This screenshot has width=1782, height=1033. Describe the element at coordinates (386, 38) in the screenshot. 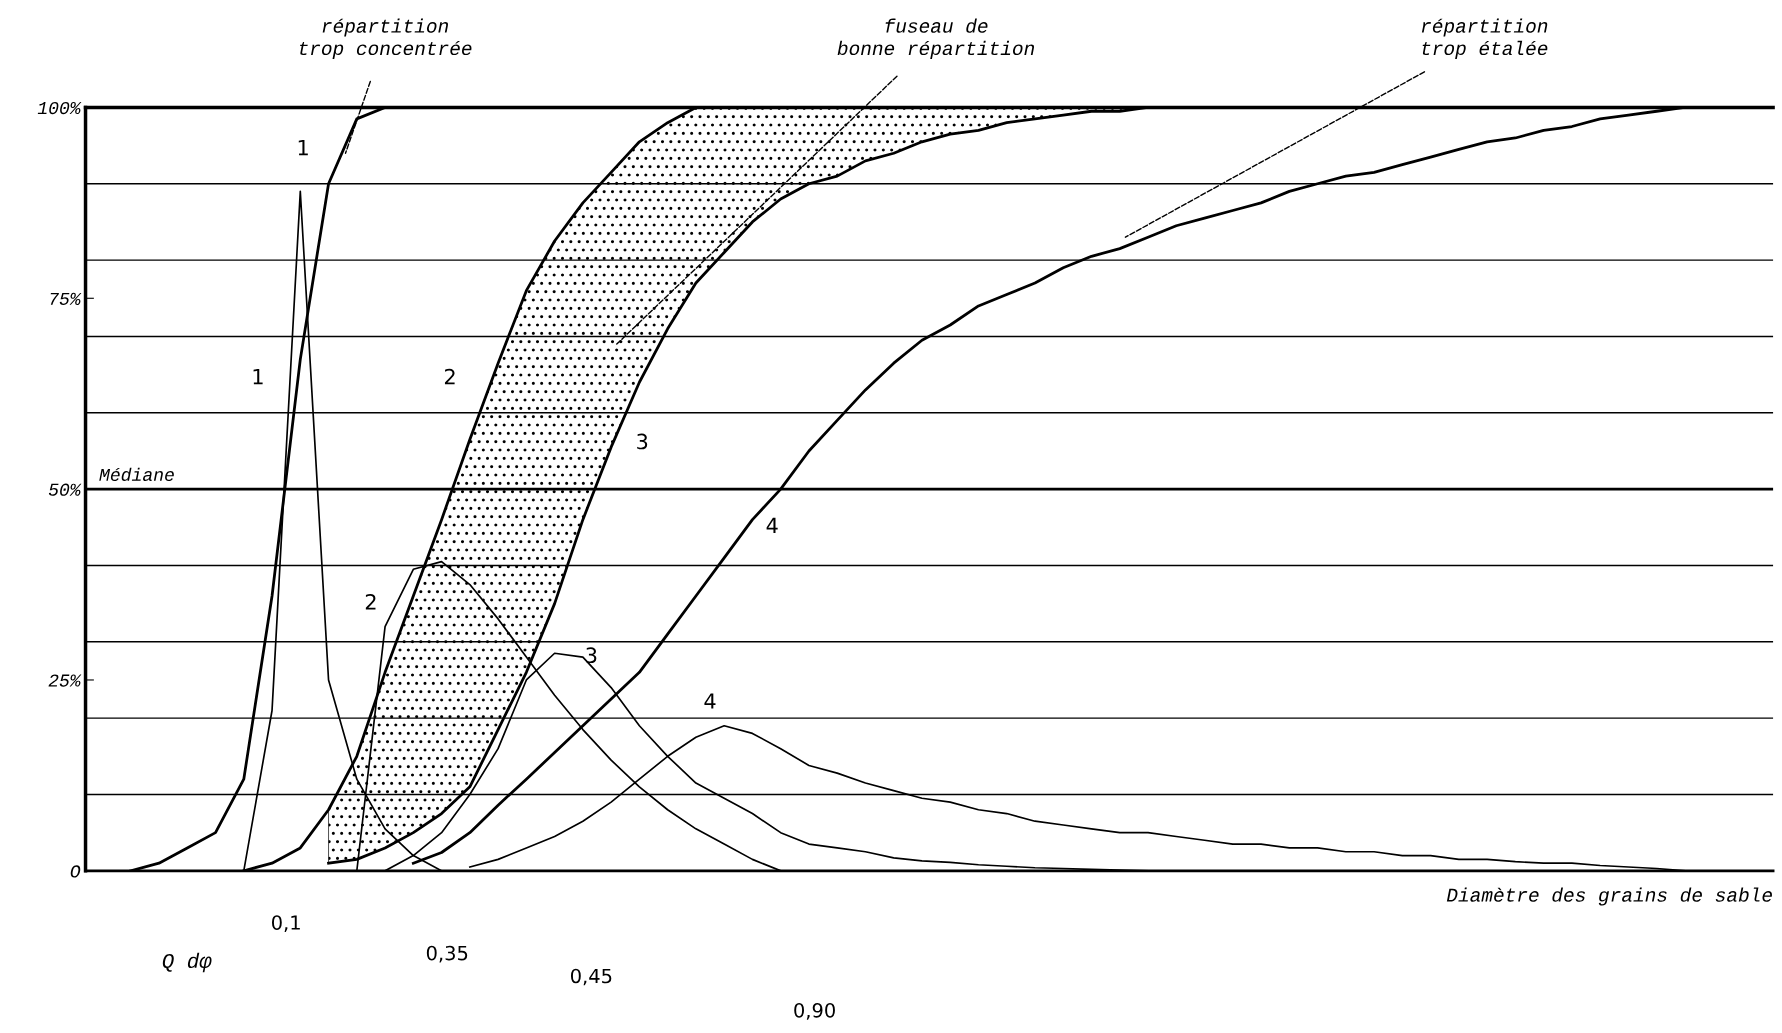

I see `text: répartition trop concentrée` at that location.